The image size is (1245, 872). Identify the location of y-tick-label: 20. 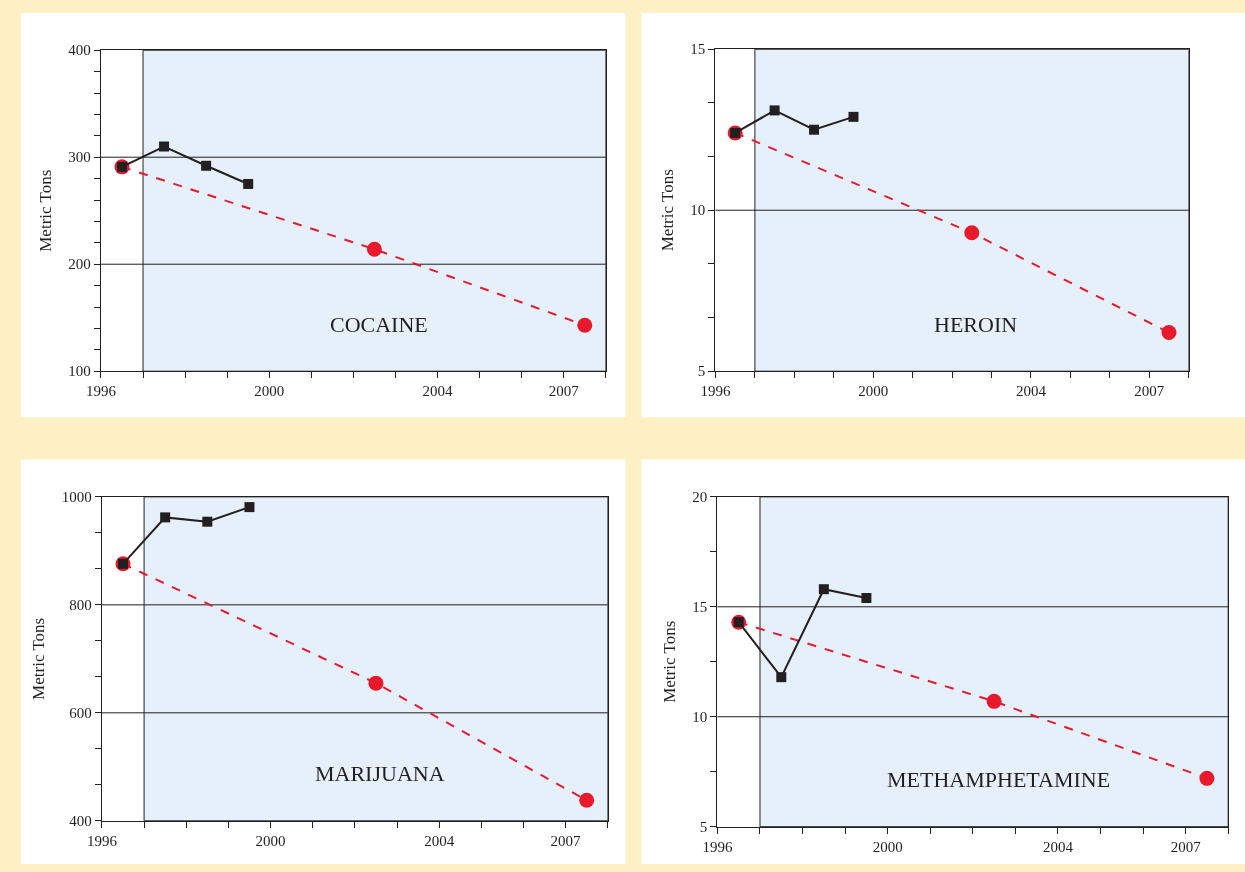
(700, 497).